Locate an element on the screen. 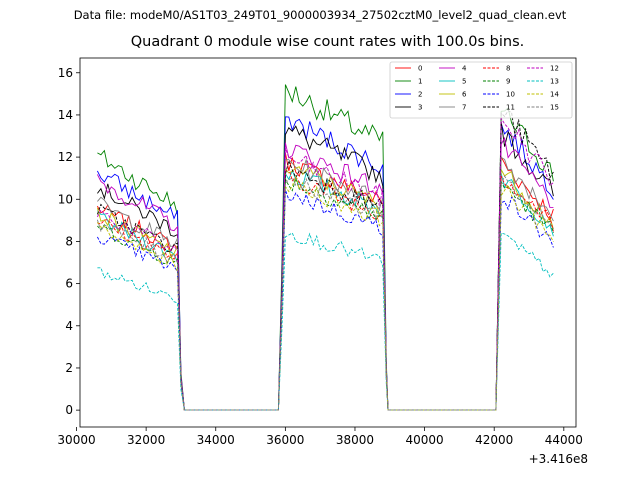 This screenshot has width=640, height=480. y-tick-label: 14 is located at coordinates (65, 115).